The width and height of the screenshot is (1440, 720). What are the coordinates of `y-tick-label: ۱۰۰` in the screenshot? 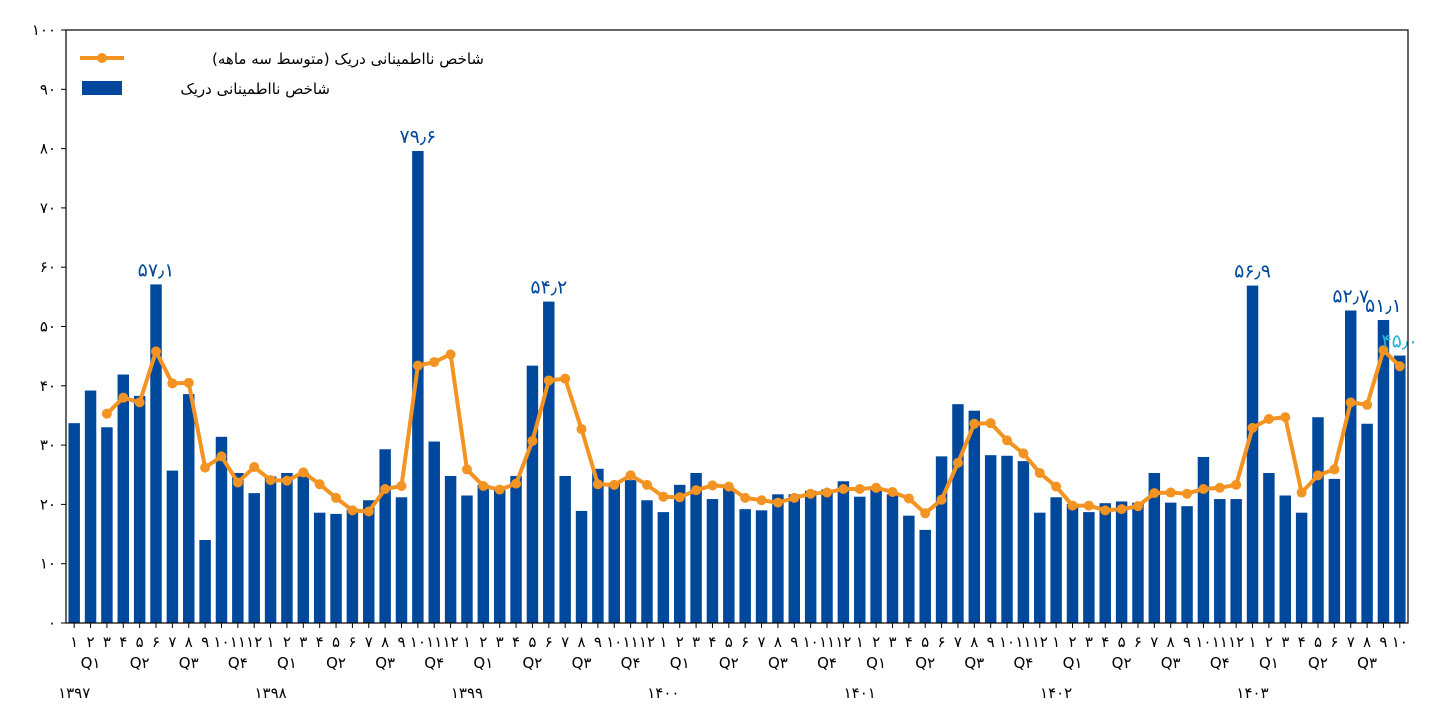 It's located at (44, 30).